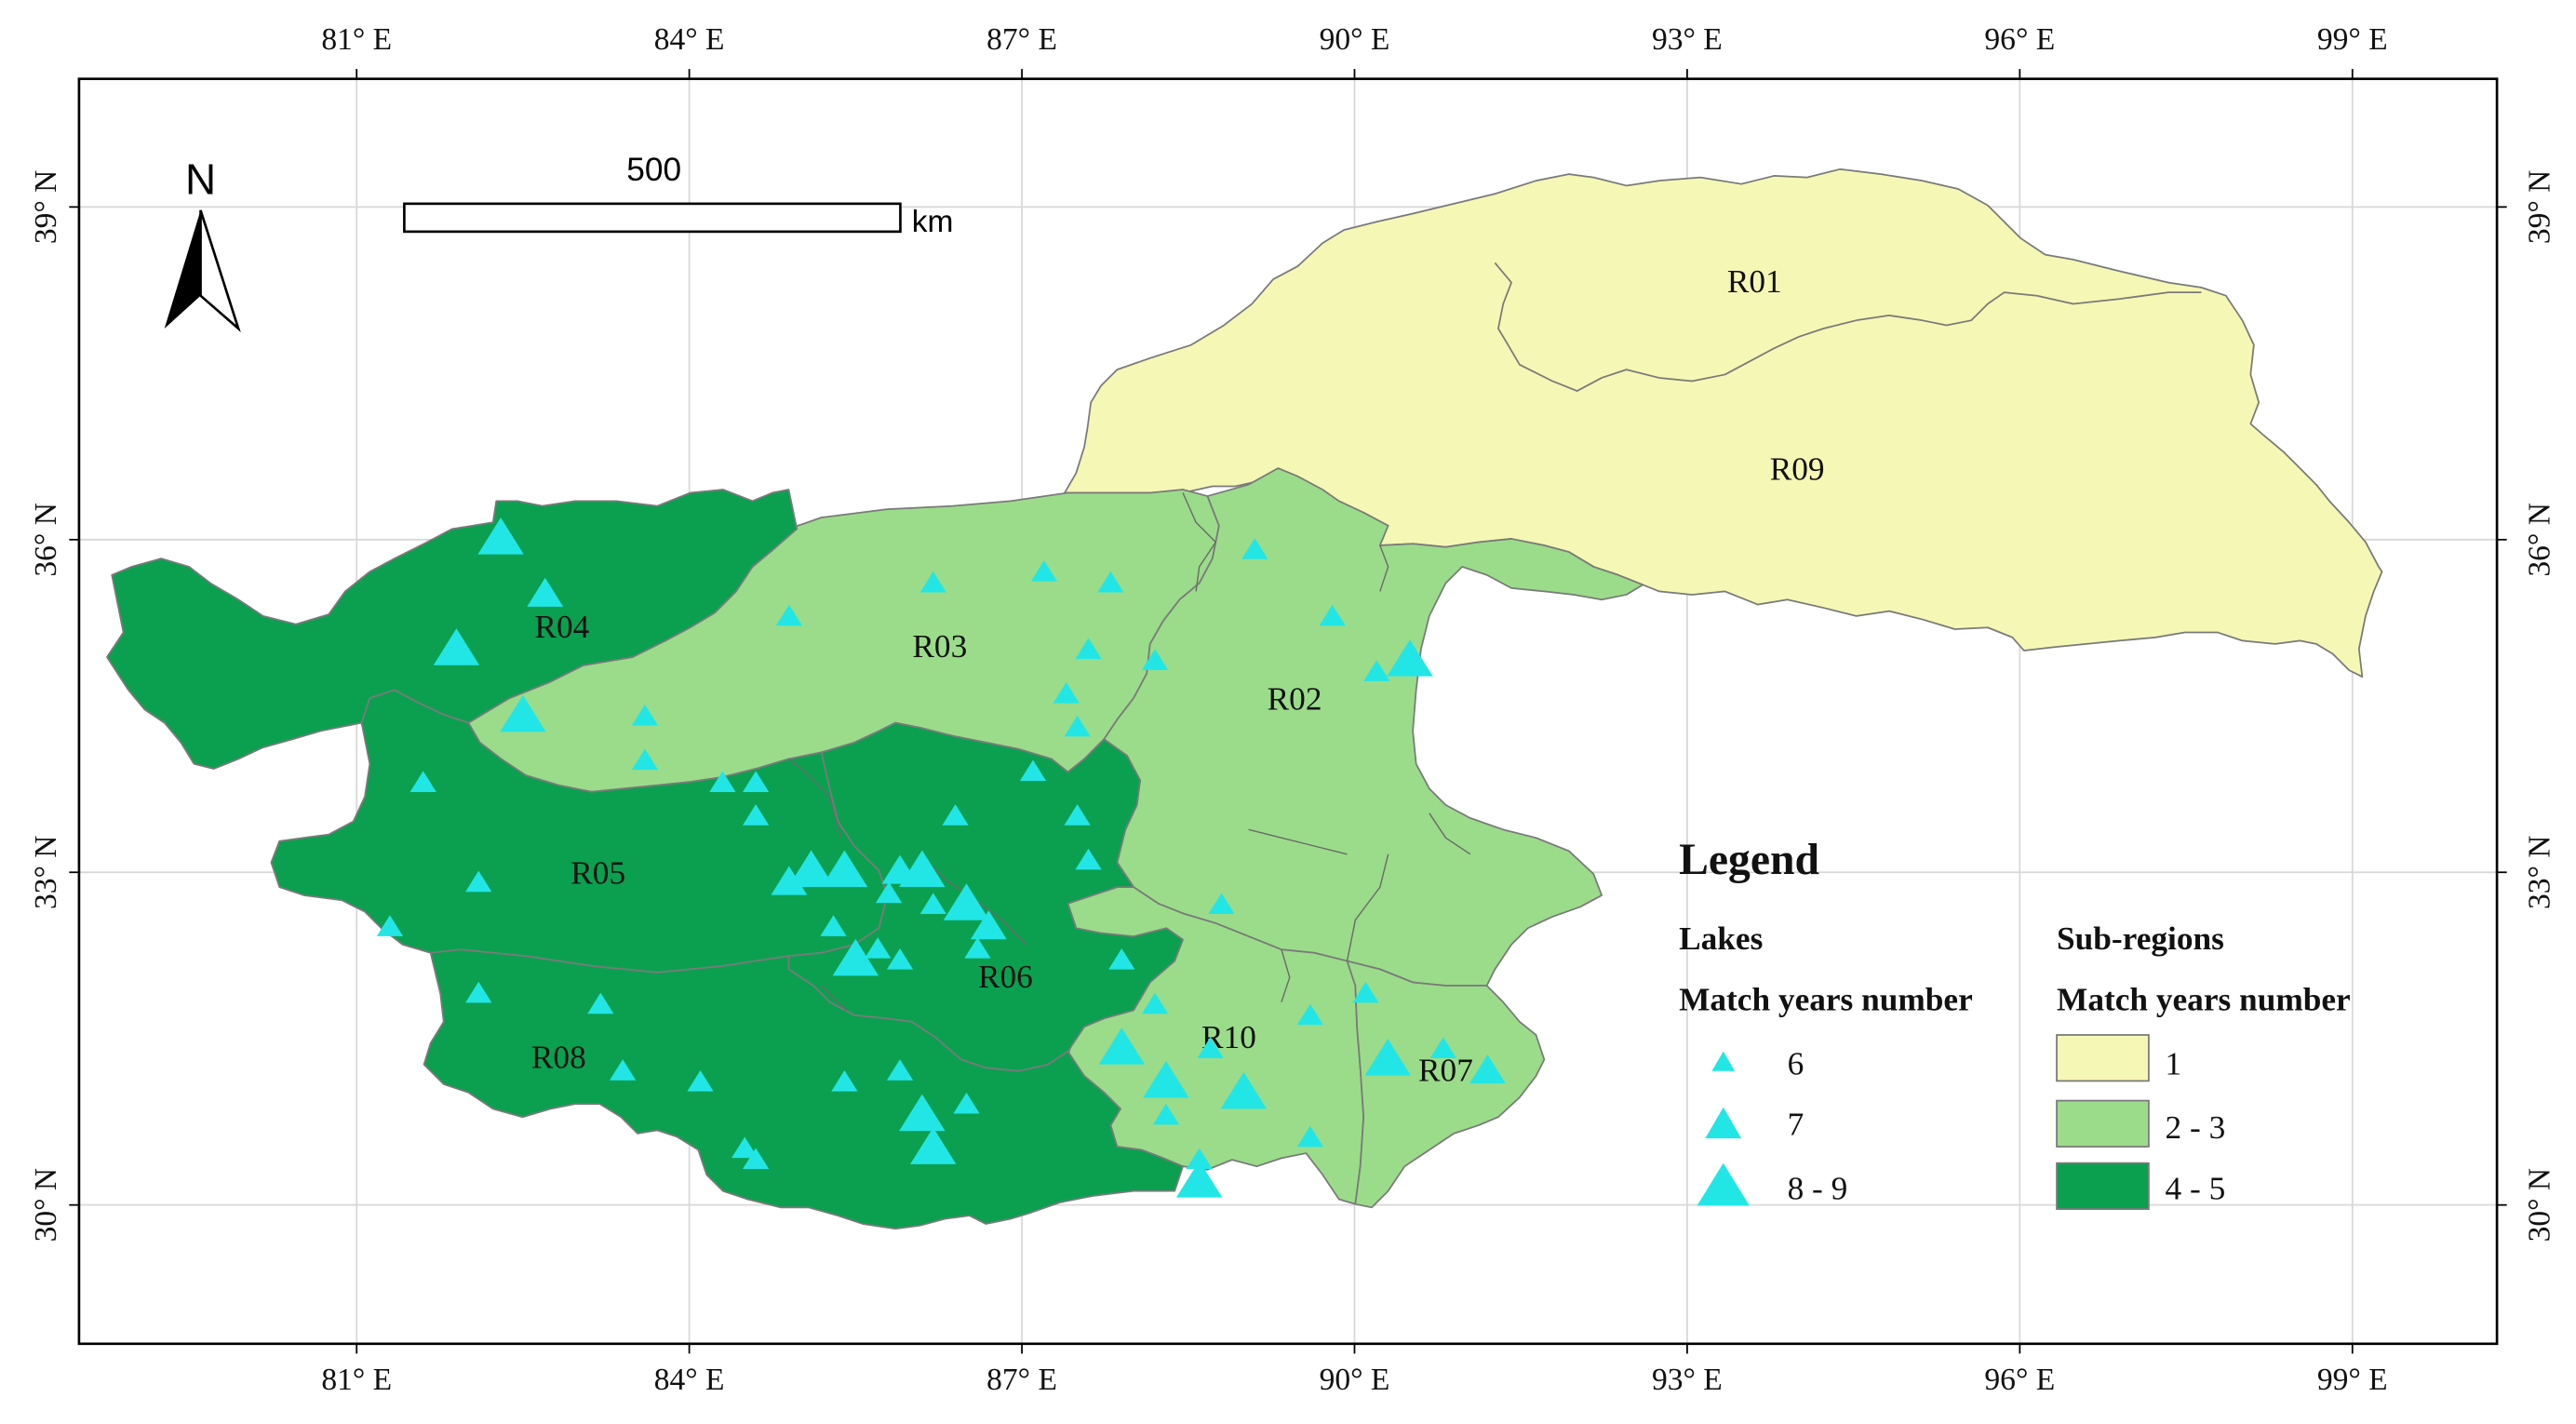 The height and width of the screenshot is (1424, 2576). I want to click on lon-labels-top: 81° E 84° E 87° E 90° E 93° E 96° E 99° E, so click(1354, 50).